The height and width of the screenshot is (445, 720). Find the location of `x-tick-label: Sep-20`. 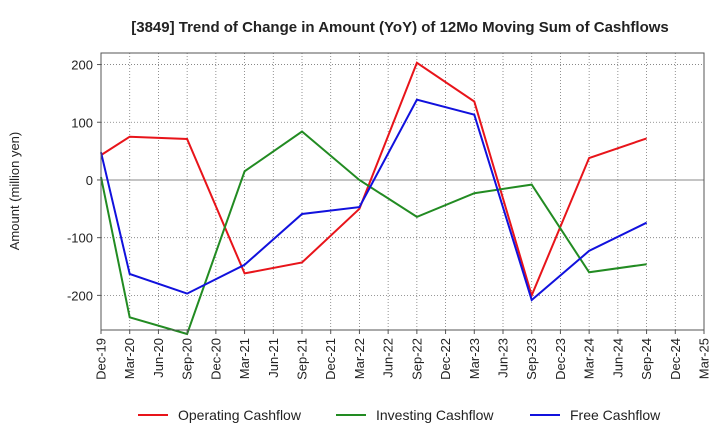

x-tick-label: Sep-20 is located at coordinates (187, 359).